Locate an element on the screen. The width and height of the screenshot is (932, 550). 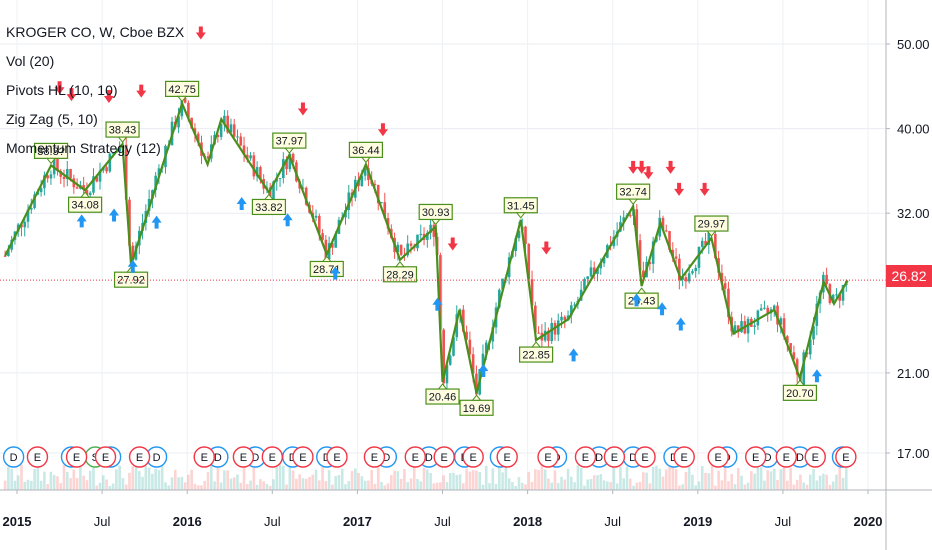
x-tick-label: Jul is located at coordinates (783, 521).